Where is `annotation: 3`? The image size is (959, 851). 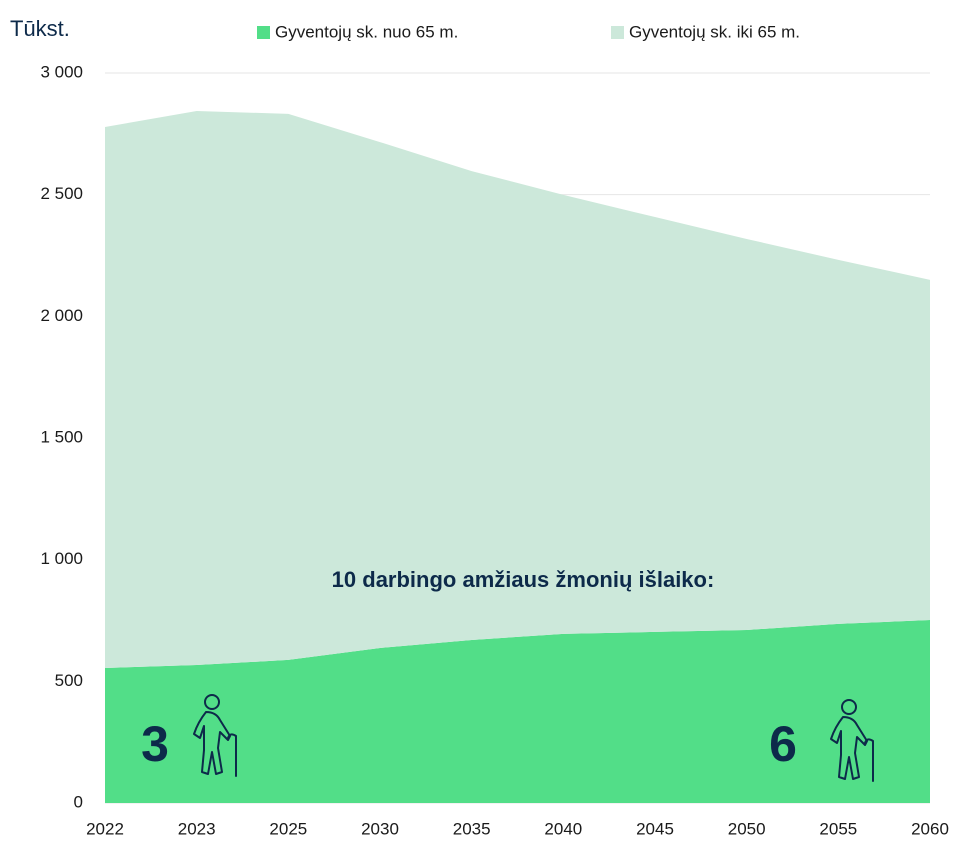 annotation: 3 is located at coordinates (155, 744).